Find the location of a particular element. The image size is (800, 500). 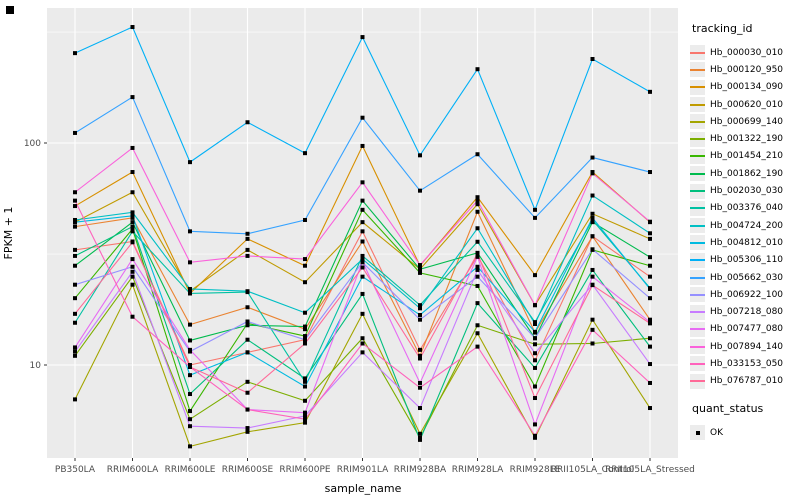

legend-item-label: Hb_007894_140 is located at coordinates (747, 346).